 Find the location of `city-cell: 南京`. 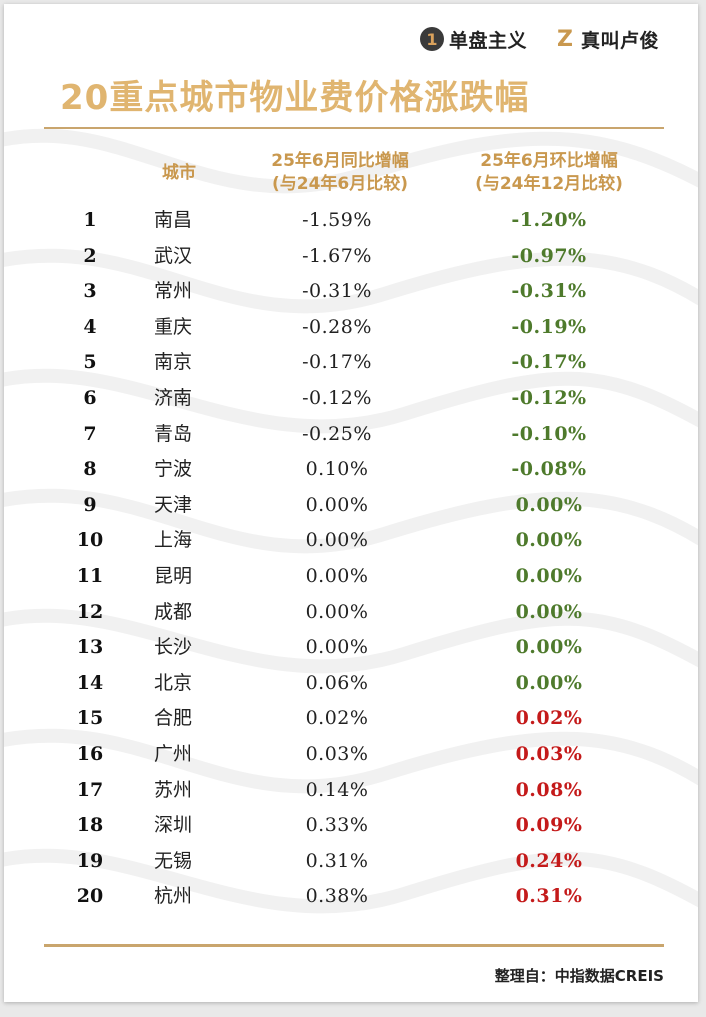

city-cell: 南京 is located at coordinates (173, 362).